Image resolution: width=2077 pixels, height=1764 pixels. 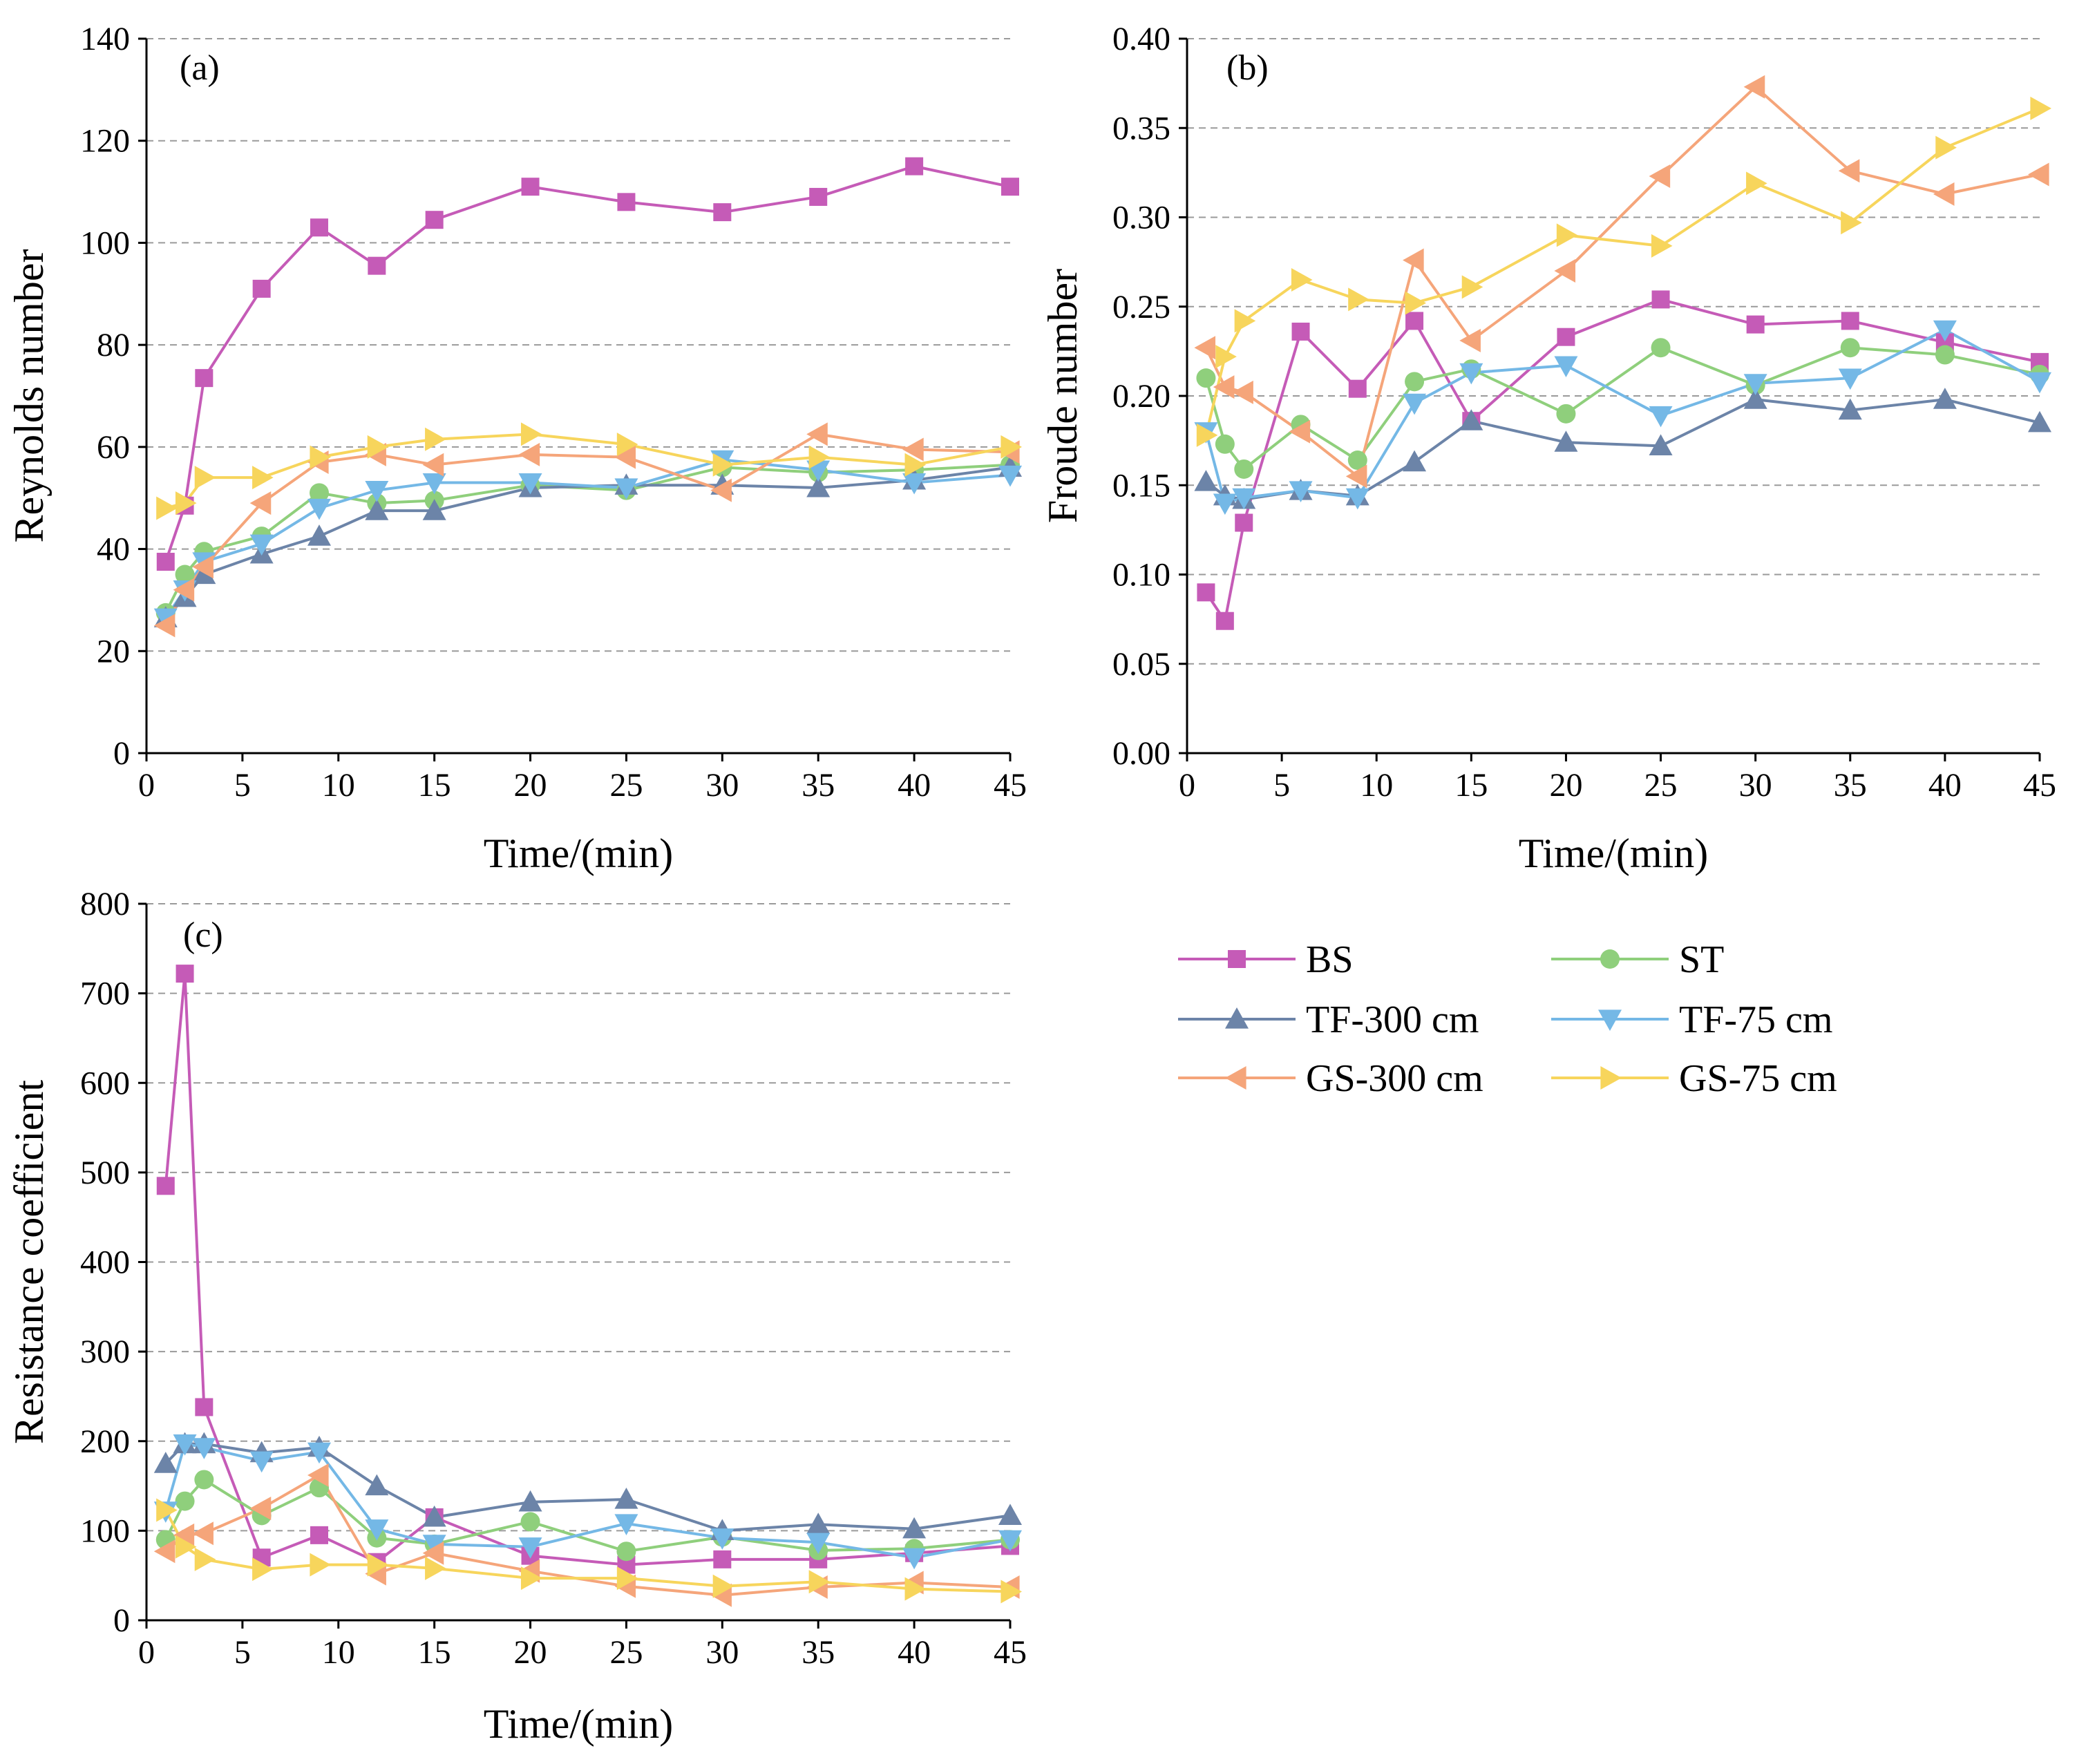 I want to click on y-tick-label: 40, so click(x=113, y=550).